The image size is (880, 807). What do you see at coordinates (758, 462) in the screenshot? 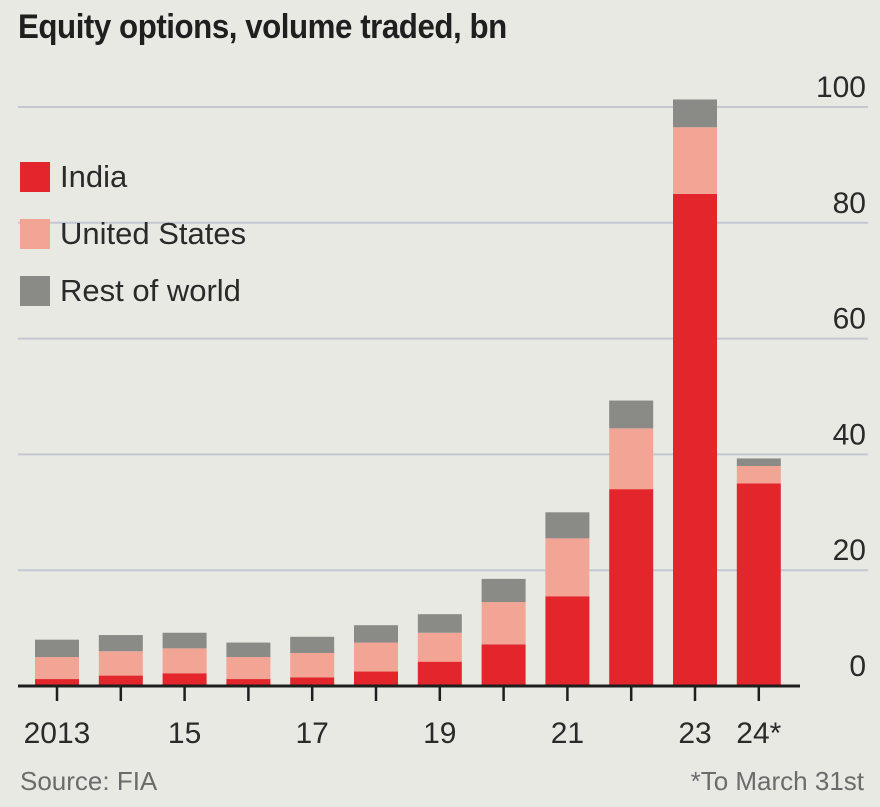
I see `bar-rest-of-world-2024` at bounding box center [758, 462].